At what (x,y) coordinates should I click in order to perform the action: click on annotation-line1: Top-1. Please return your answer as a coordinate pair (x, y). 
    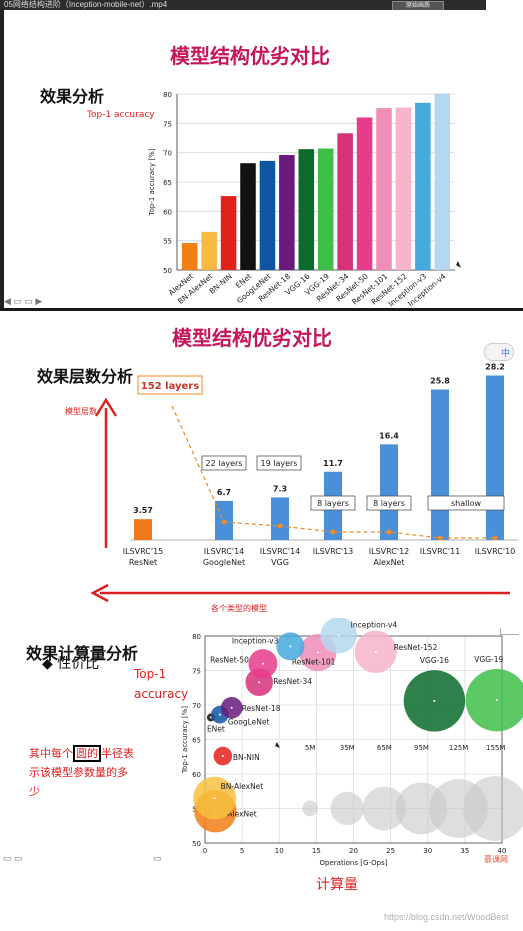
    Looking at the image, I should click on (150, 674).